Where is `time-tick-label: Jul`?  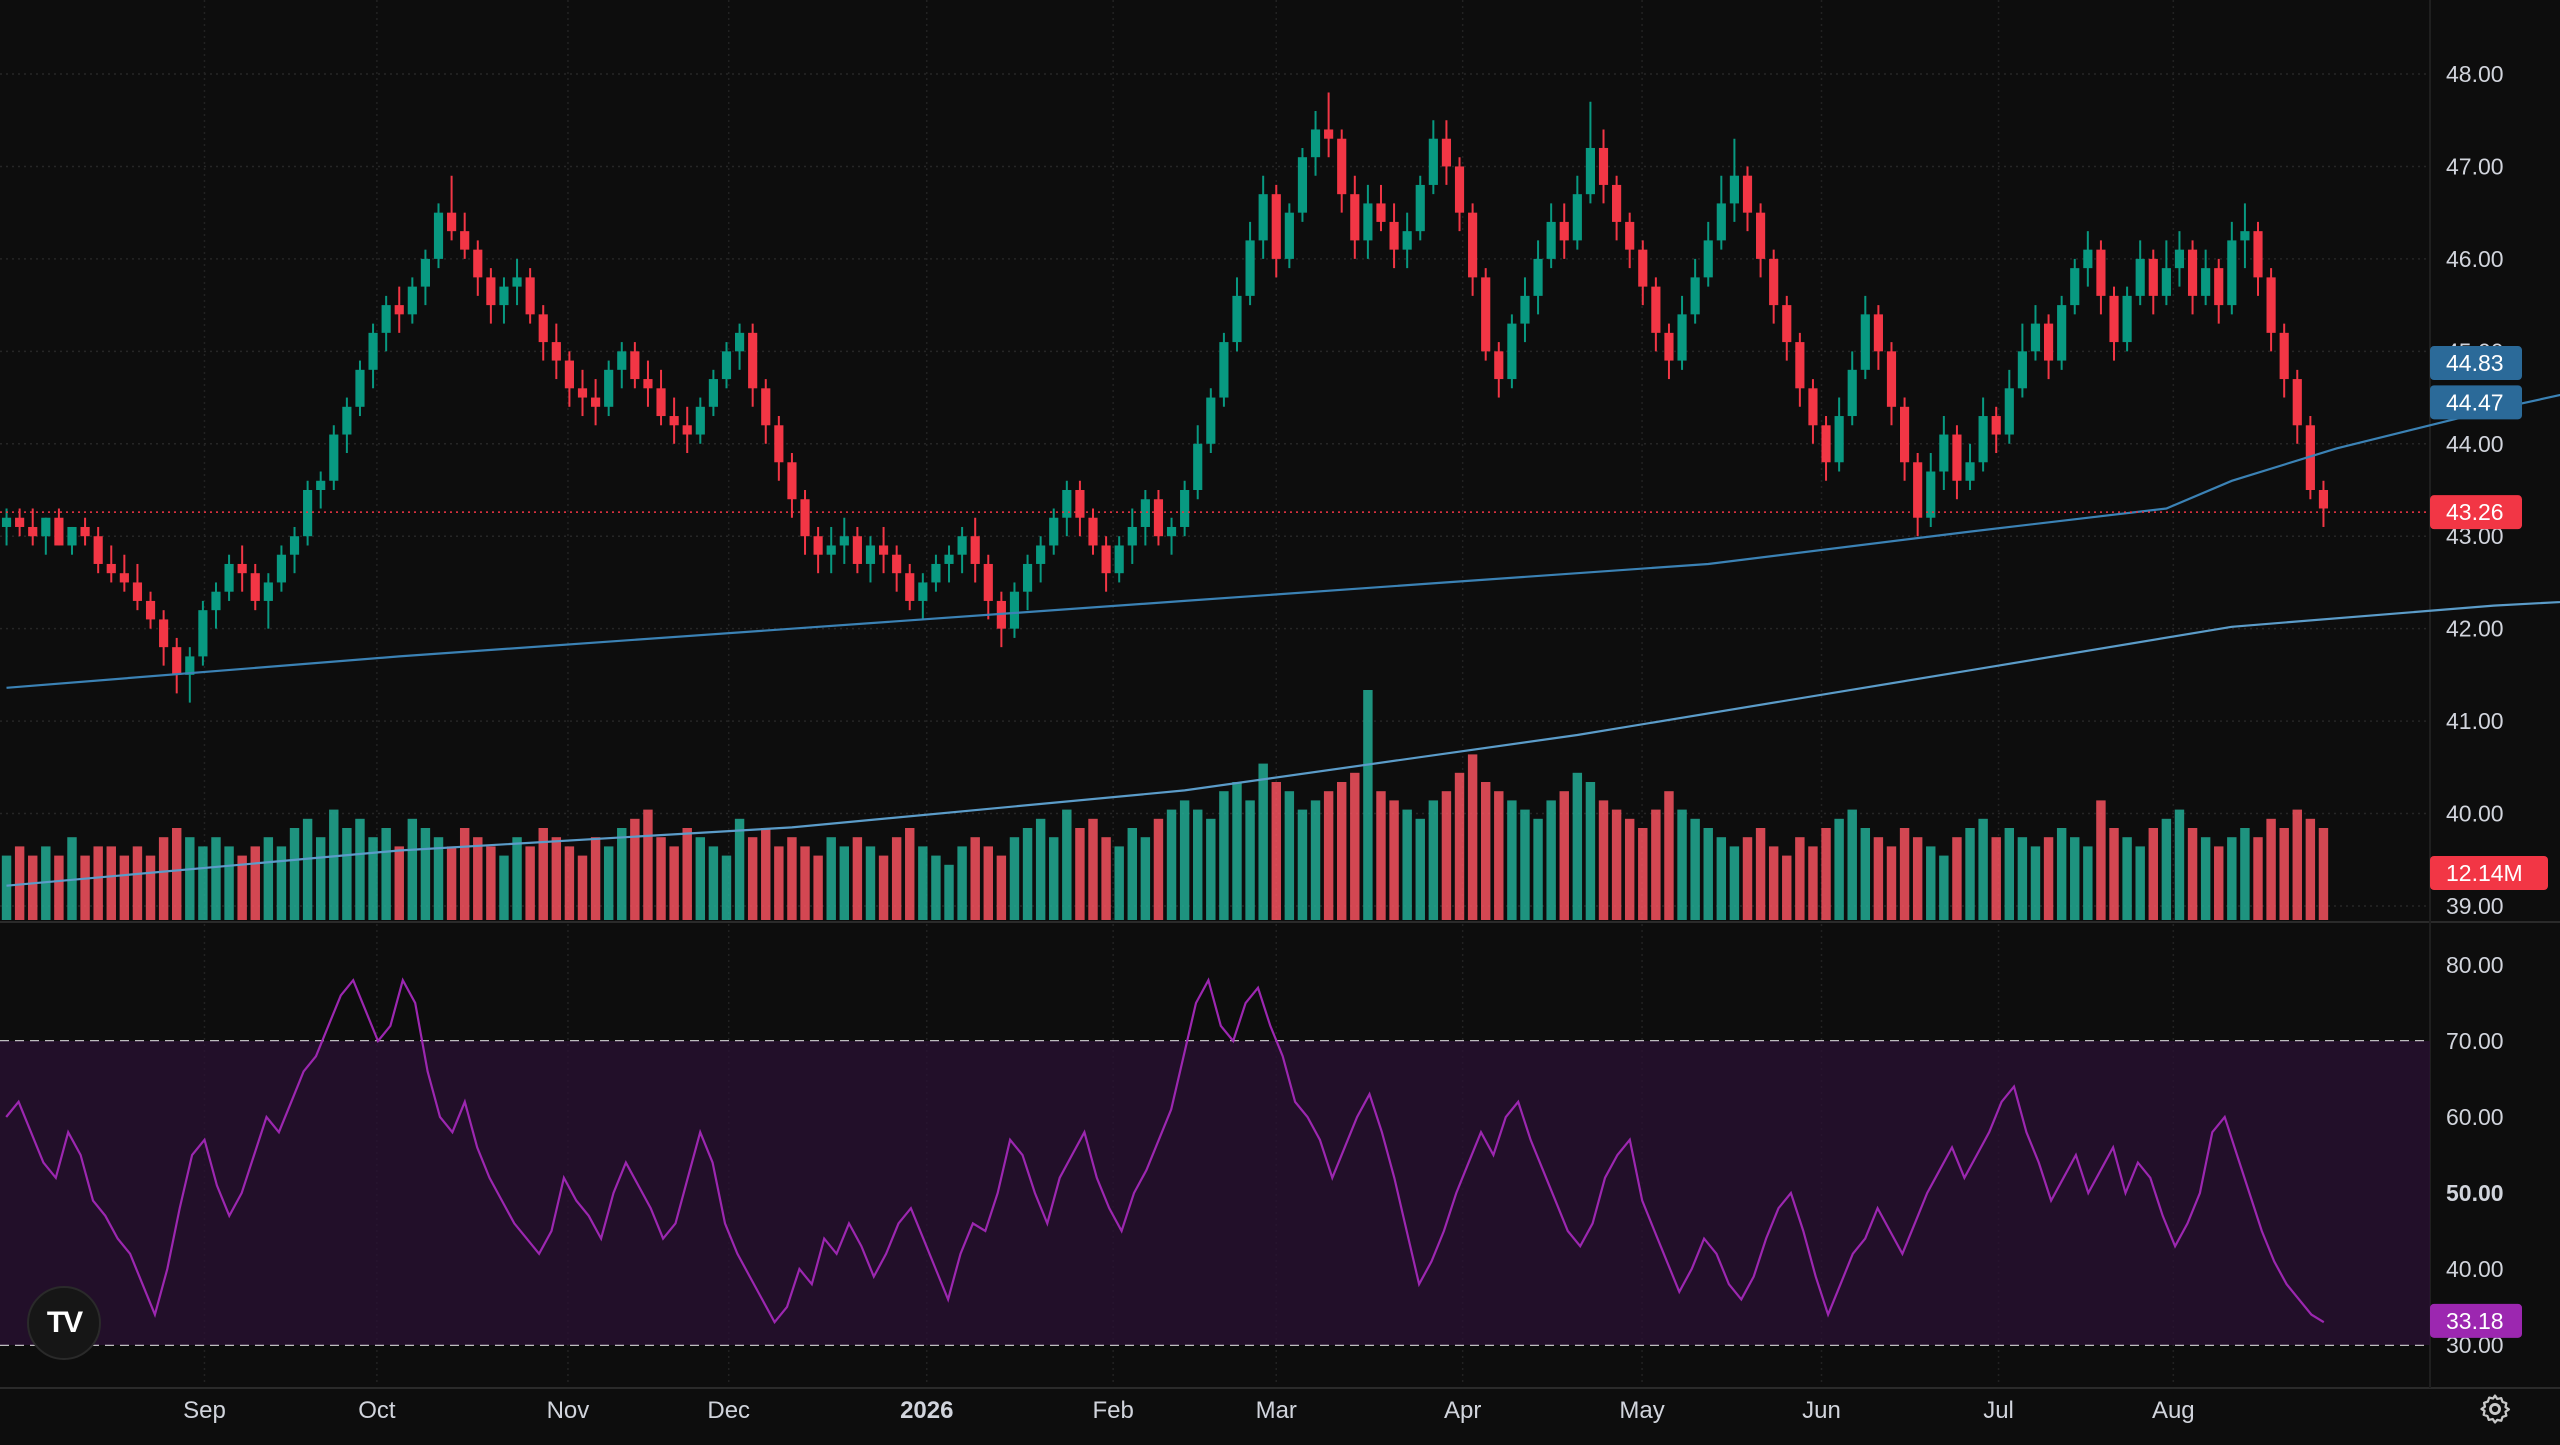
time-tick-label: Jul is located at coordinates (1998, 1410).